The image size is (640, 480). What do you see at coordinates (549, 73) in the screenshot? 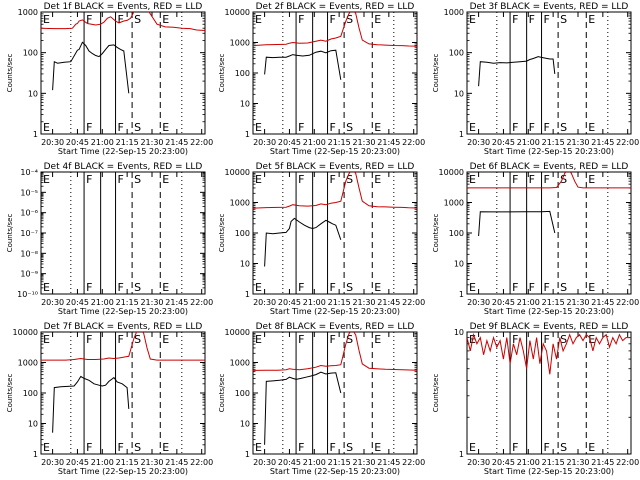
I see `plot-frame` at bounding box center [549, 73].